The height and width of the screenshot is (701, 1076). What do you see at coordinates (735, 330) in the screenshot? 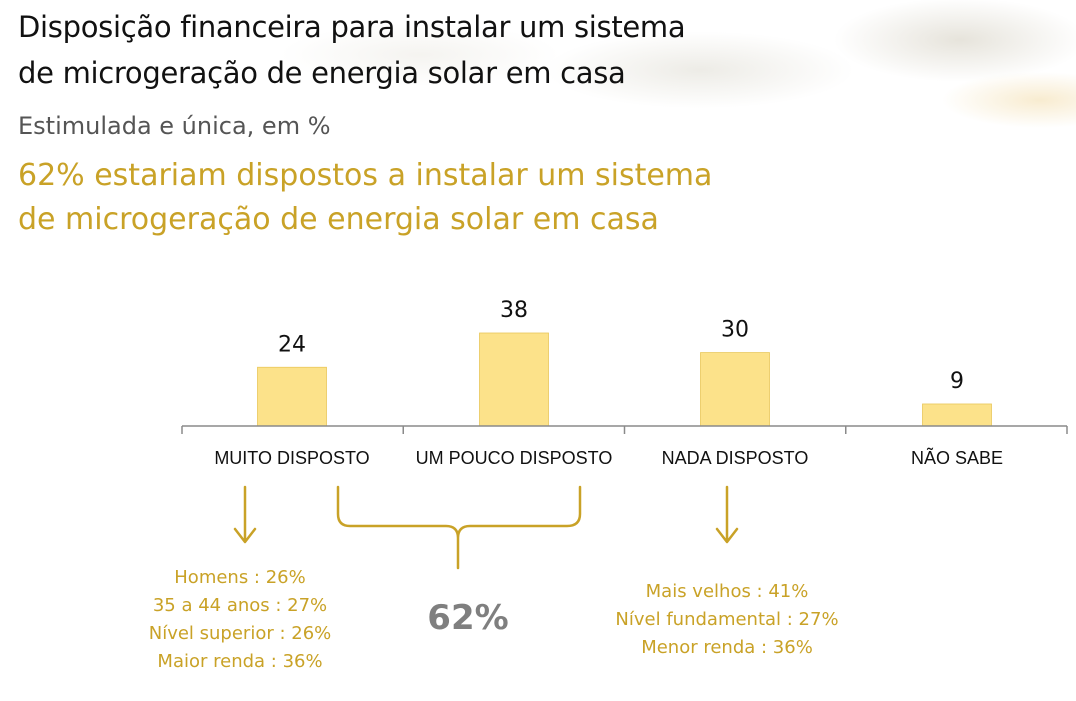
I see `data-label-2: 30` at bounding box center [735, 330].